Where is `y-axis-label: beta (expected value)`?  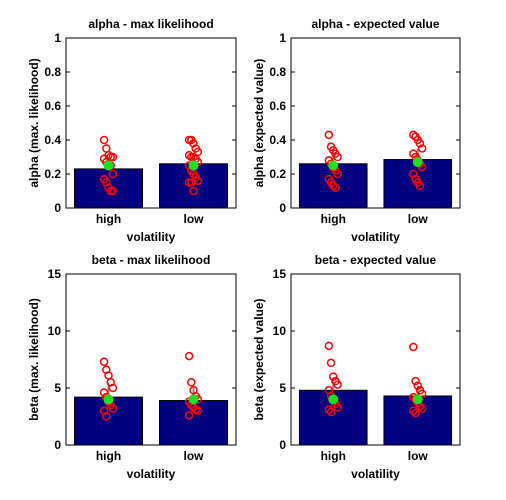
y-axis-label: beta (expected value) is located at coordinates (259, 359).